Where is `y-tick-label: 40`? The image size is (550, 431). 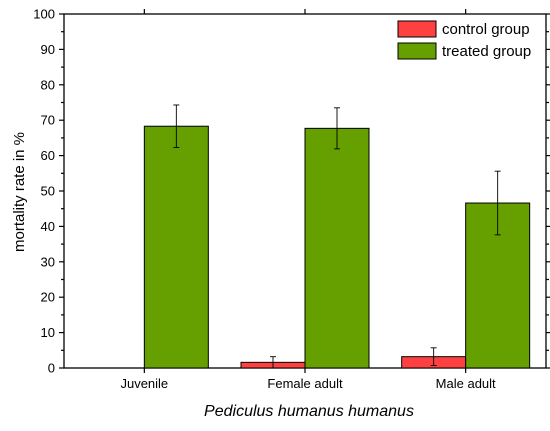
y-tick-label: 40 is located at coordinates (48, 226).